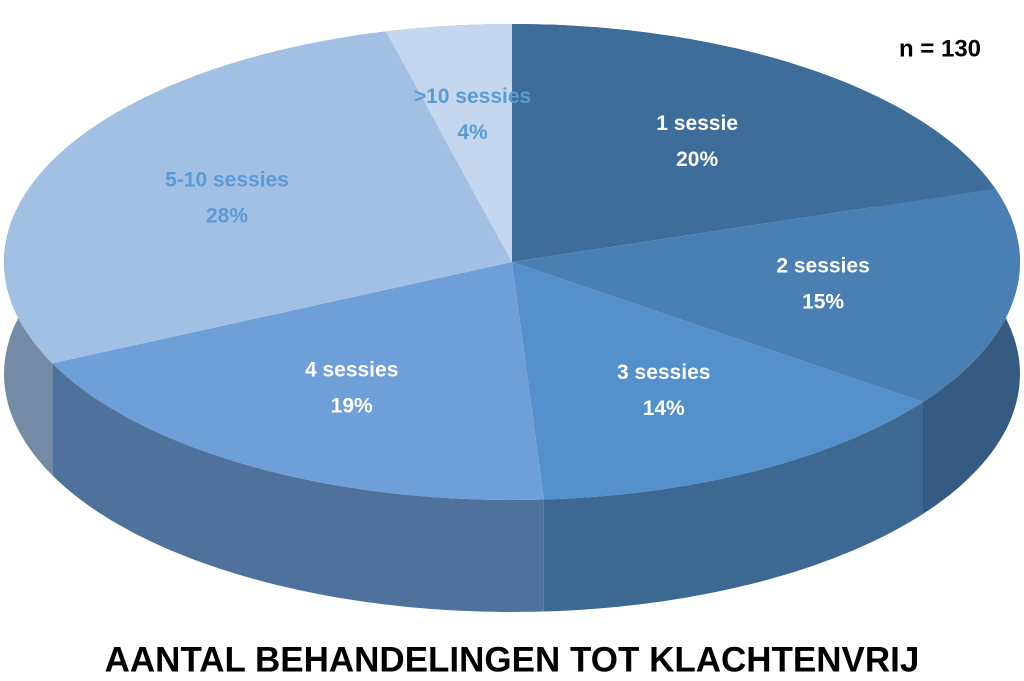 The width and height of the screenshot is (1024, 681). Describe the element at coordinates (472, 96) in the screenshot. I see `slice-label: >10 sessies` at that location.